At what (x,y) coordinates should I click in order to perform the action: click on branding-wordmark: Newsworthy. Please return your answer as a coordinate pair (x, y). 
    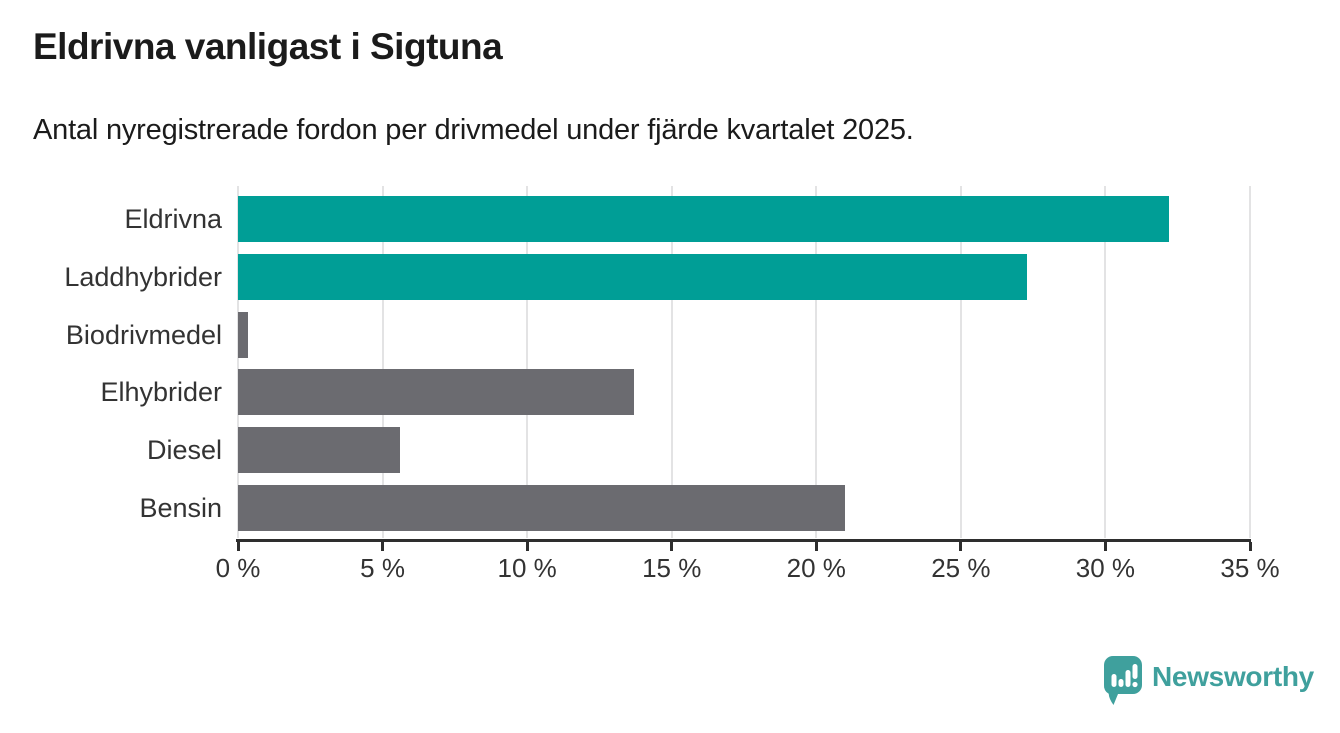
    Looking at the image, I should click on (1233, 676).